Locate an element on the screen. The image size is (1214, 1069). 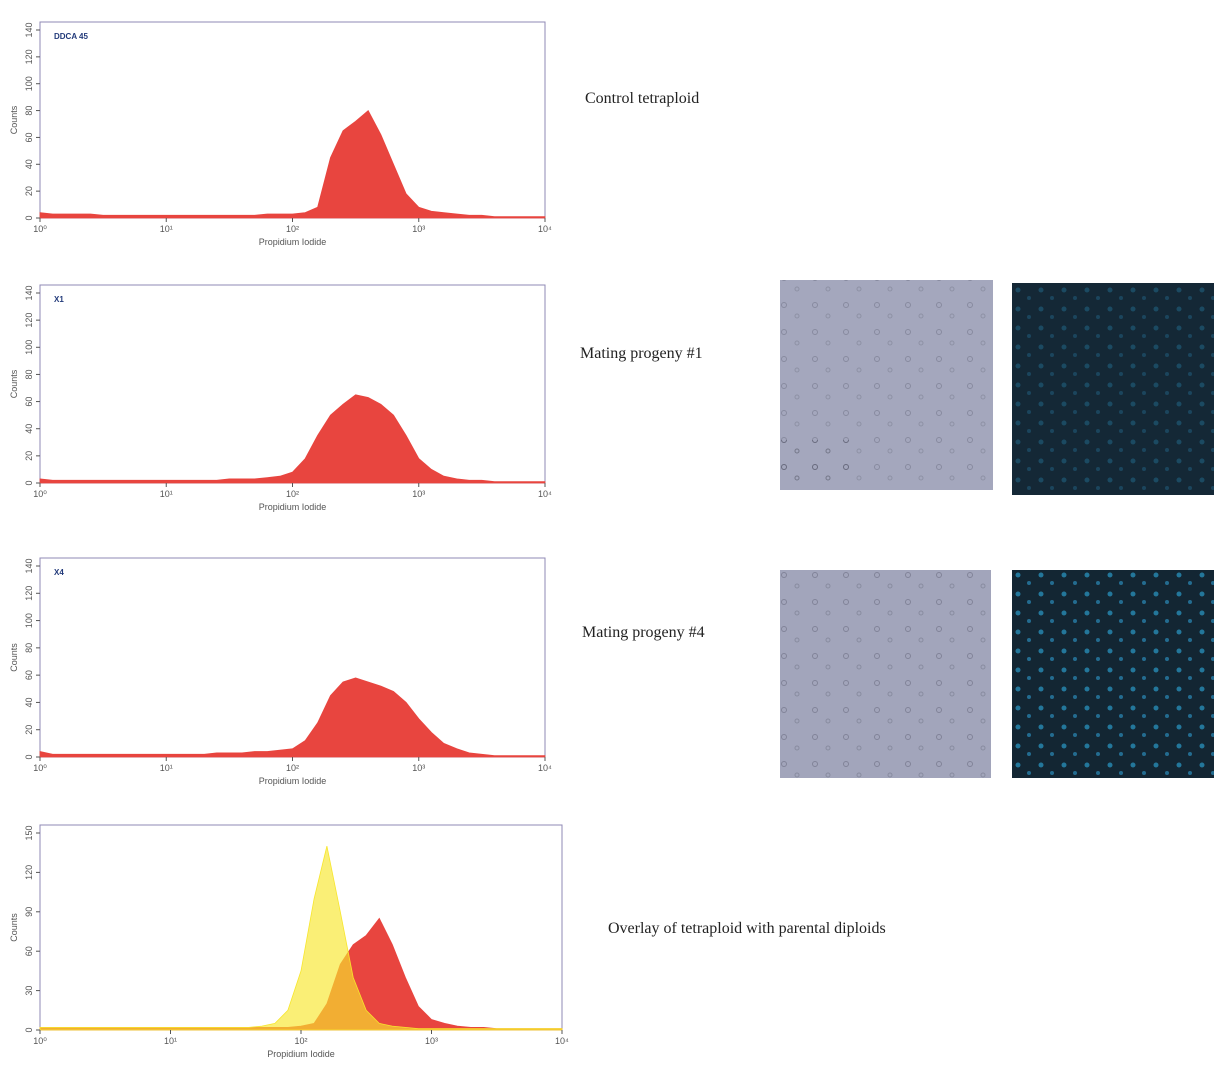
caption: Mating progeny #1 is located at coordinates (641, 353).